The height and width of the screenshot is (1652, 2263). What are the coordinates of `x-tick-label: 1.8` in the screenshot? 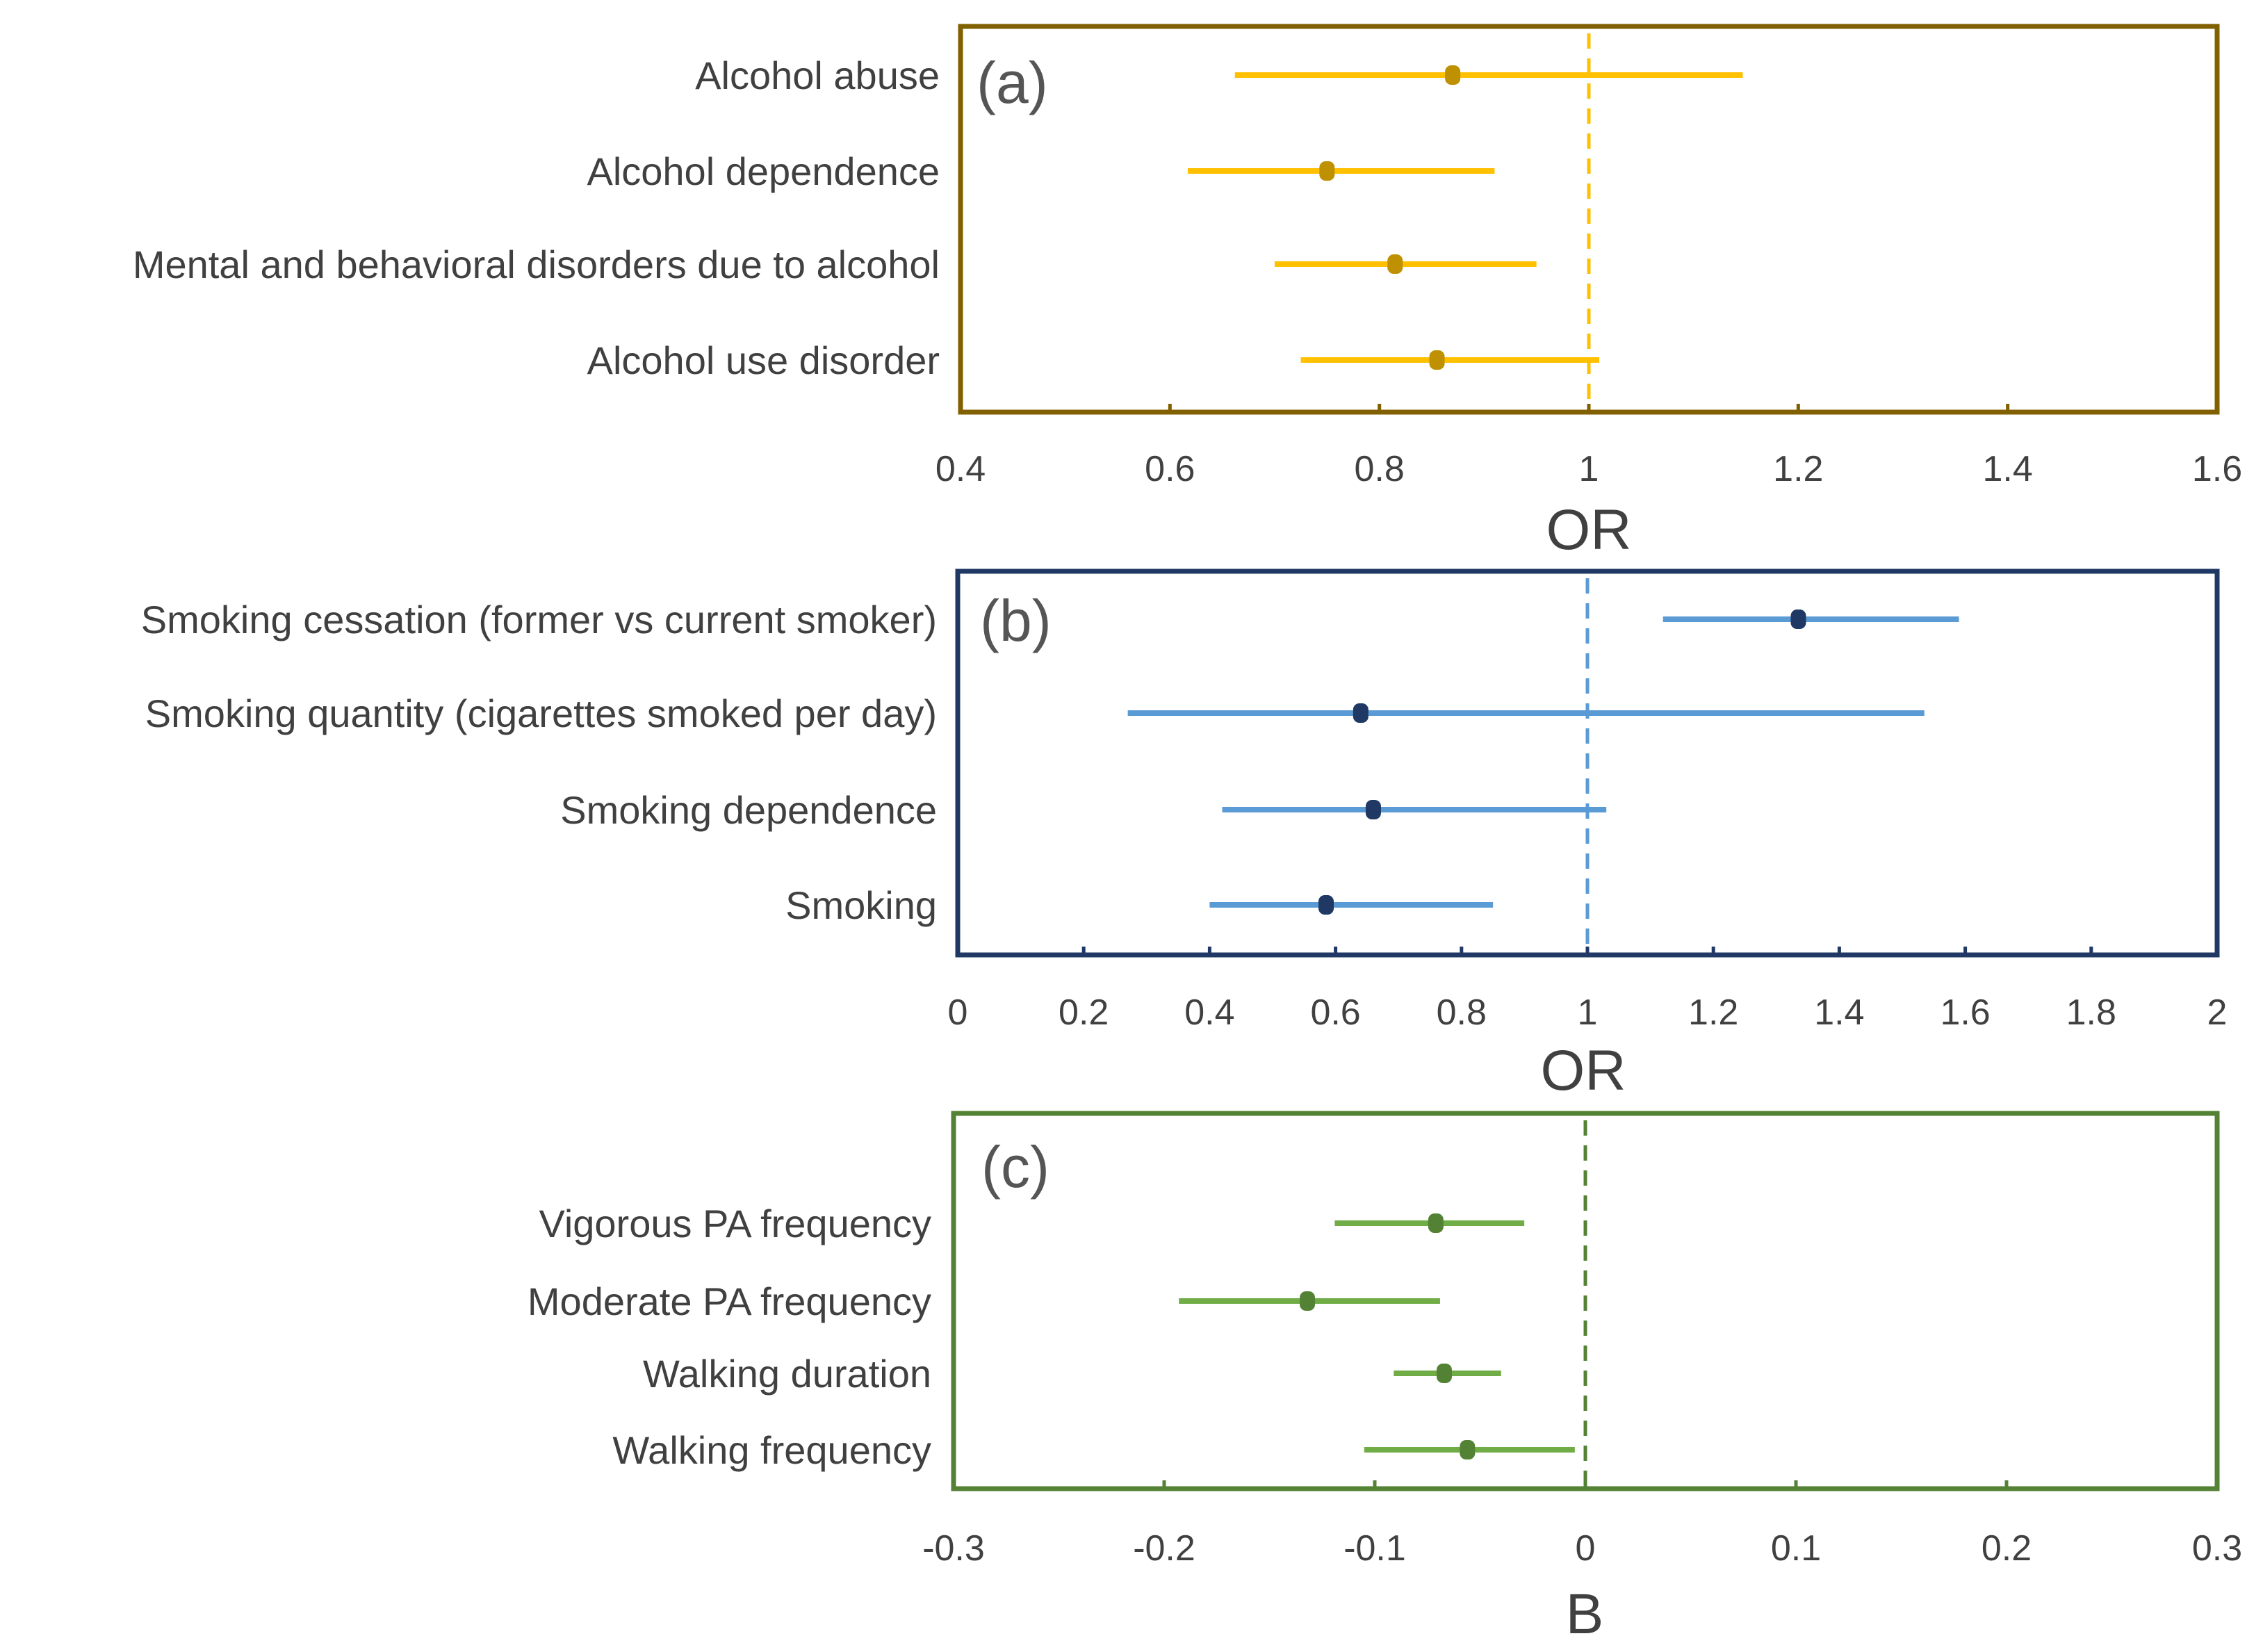 It's located at (2091, 1012).